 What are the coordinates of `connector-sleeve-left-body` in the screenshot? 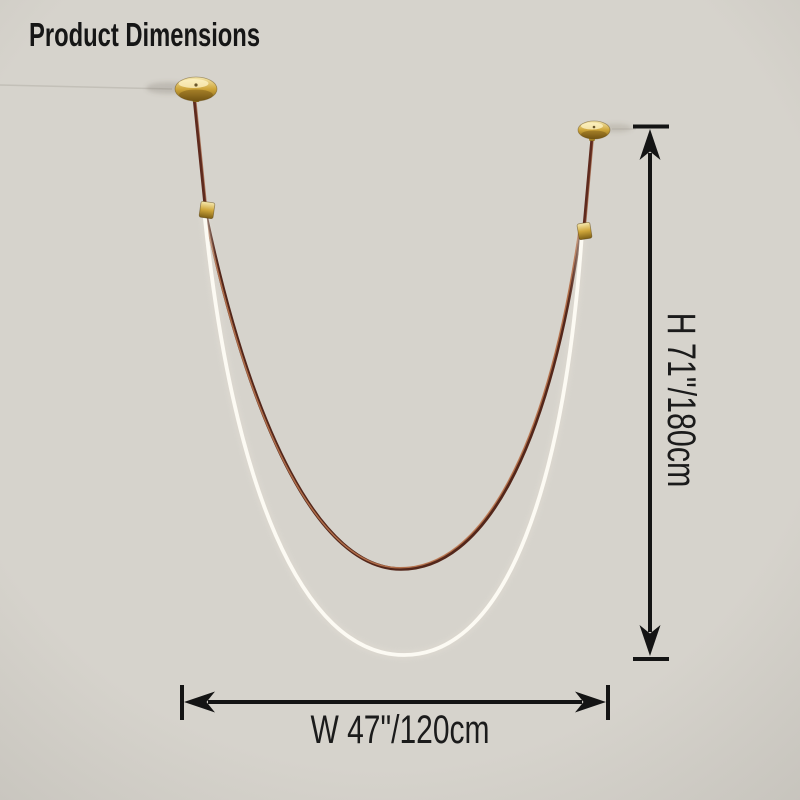 It's located at (207, 210).